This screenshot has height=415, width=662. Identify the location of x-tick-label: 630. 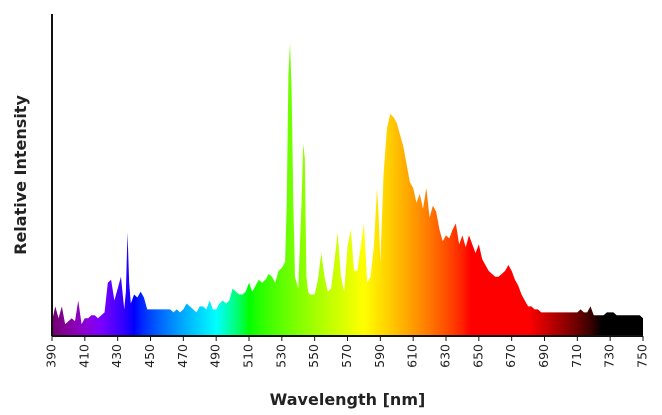
(445, 356).